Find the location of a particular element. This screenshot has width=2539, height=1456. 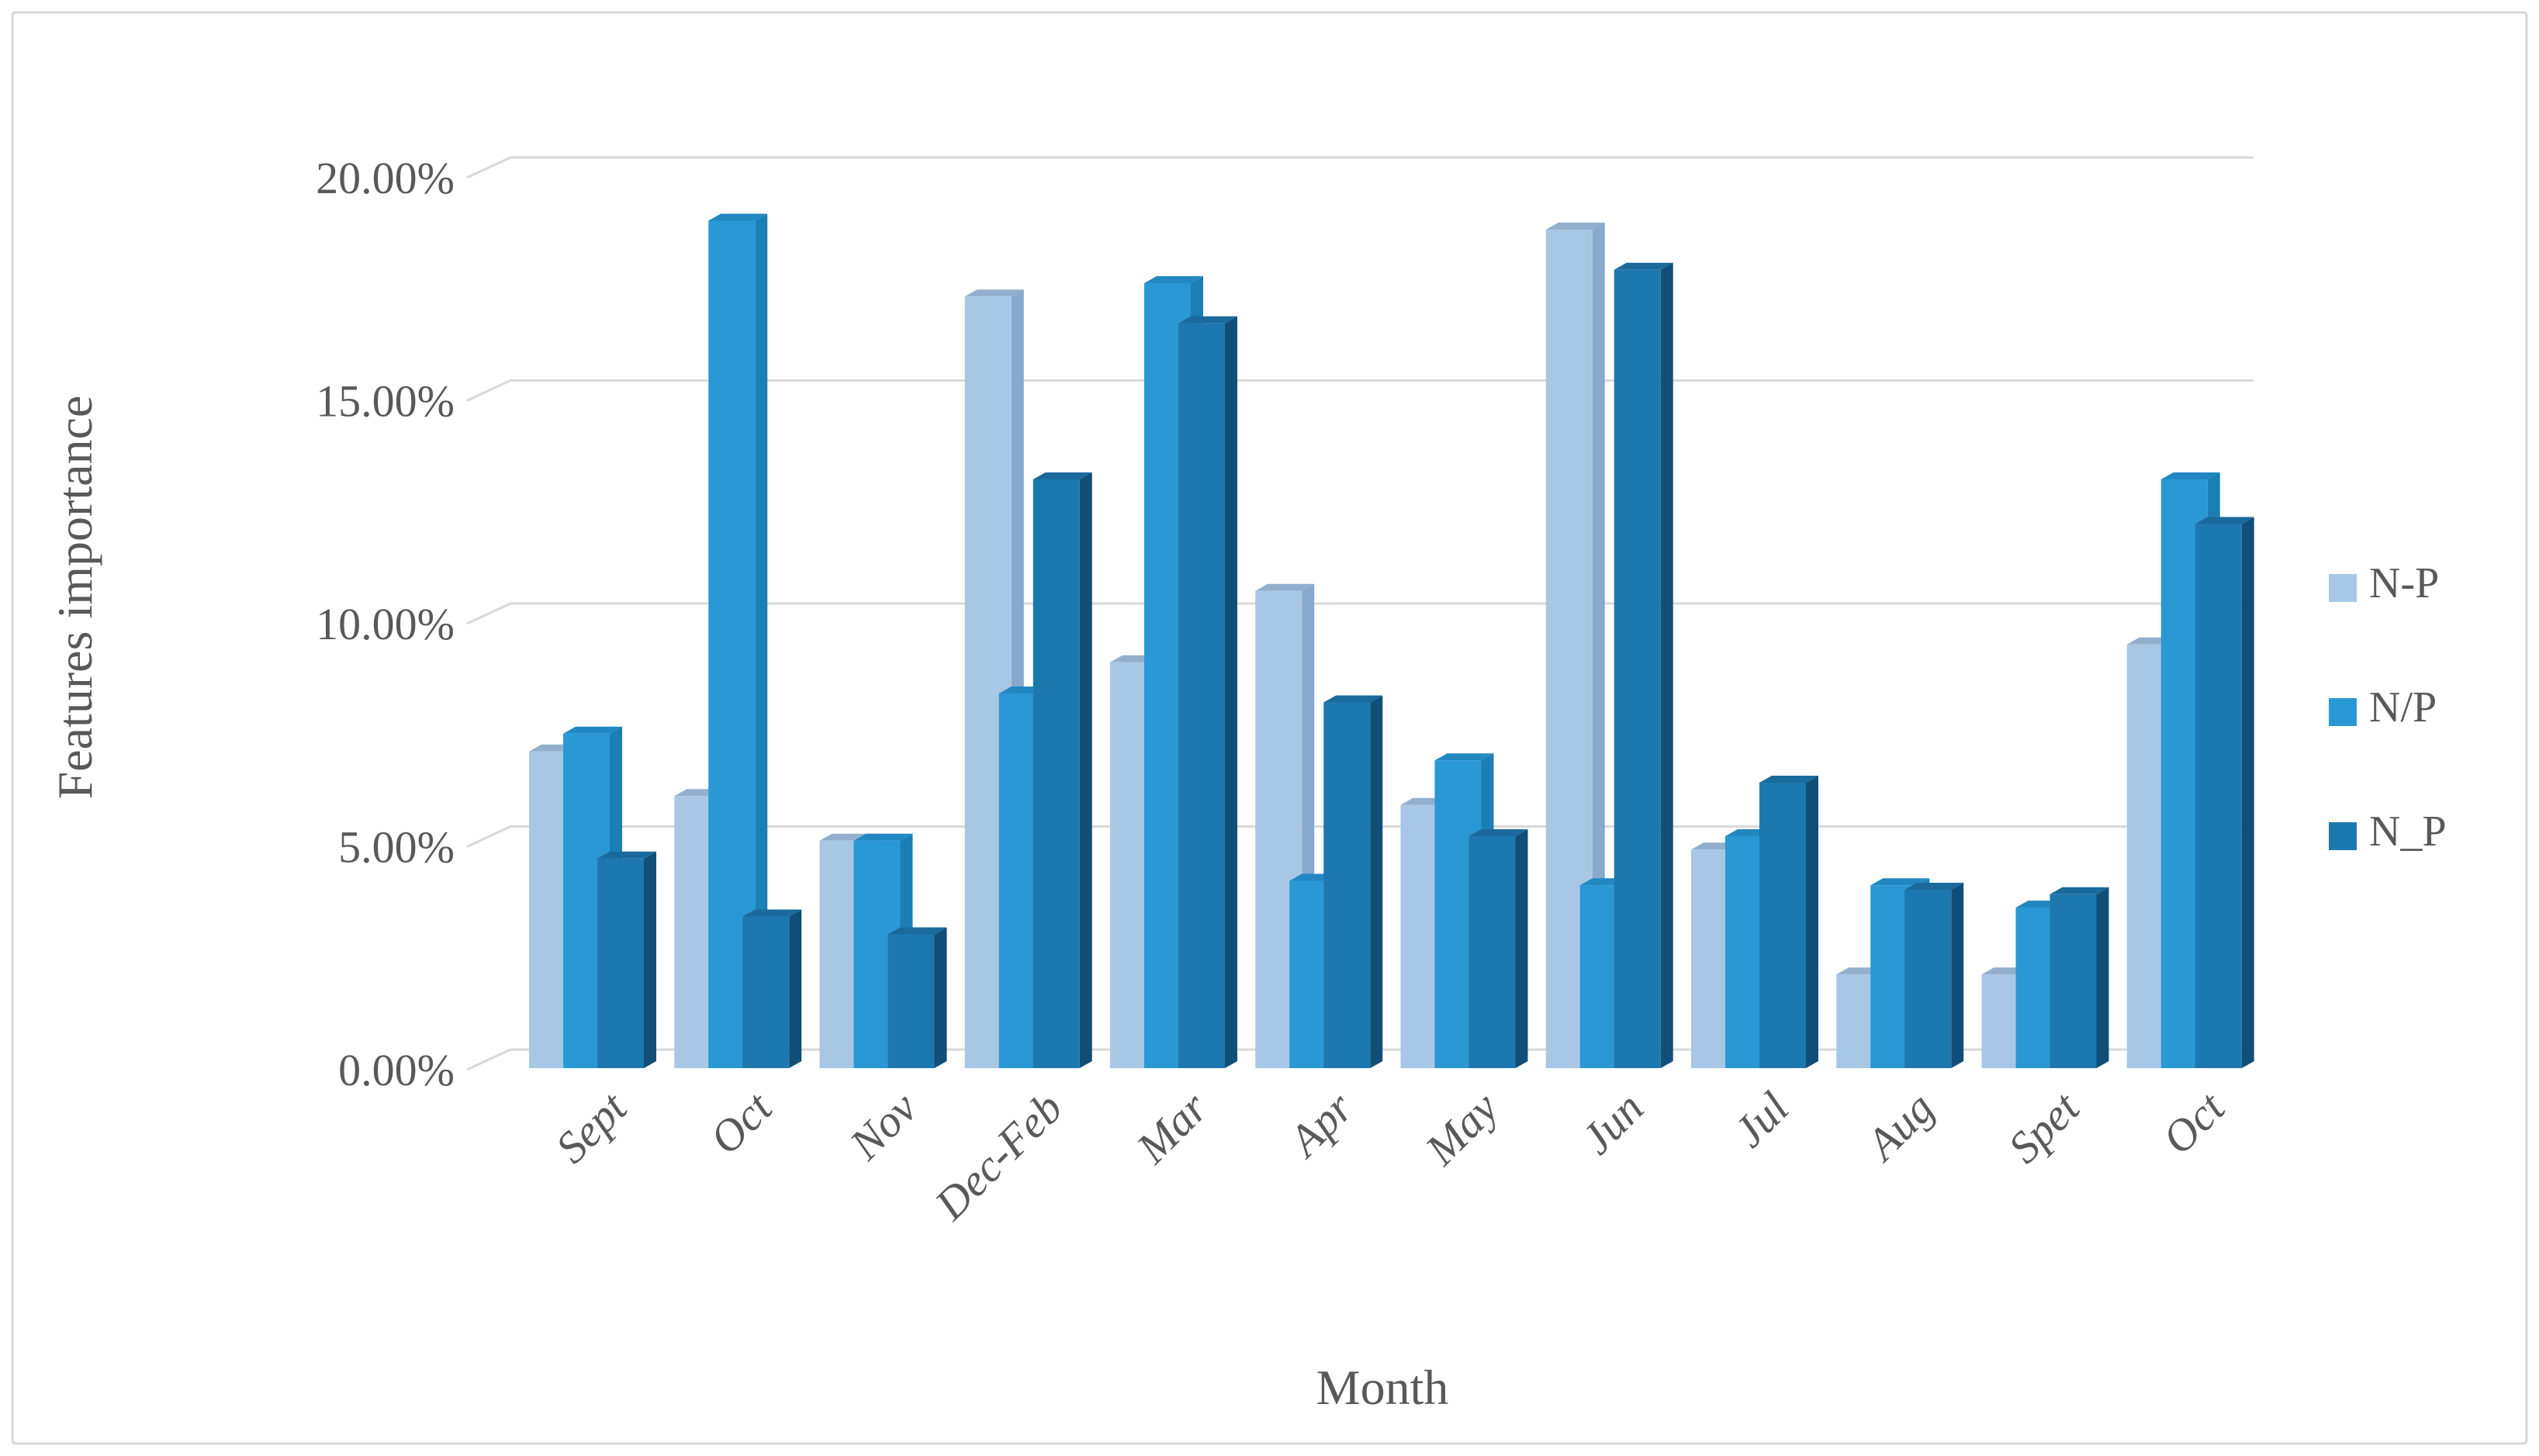

y-axis-tick-labels: 0.00% 5.00% 10.00% 15.00% 20.00% is located at coordinates (385, 624).